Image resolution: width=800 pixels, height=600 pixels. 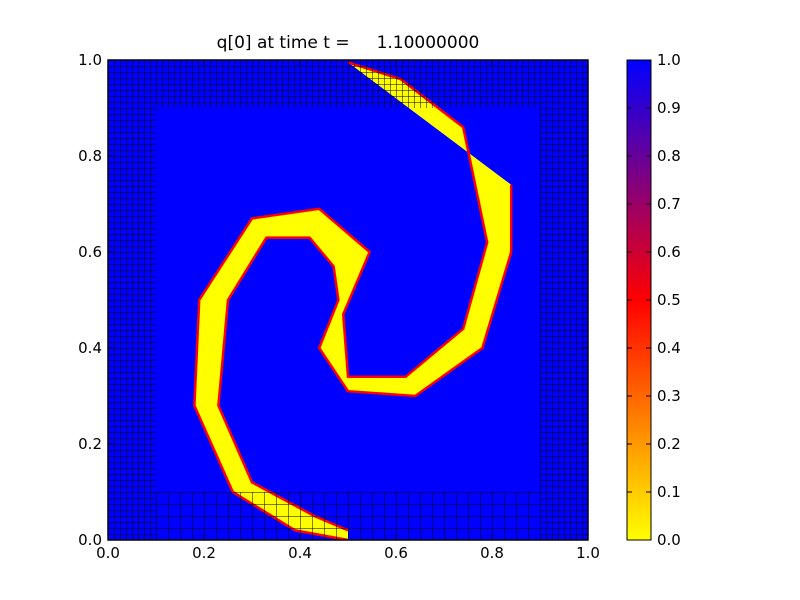 What do you see at coordinates (90, 156) in the screenshot?
I see `y-tick-label: 0.8` at bounding box center [90, 156].